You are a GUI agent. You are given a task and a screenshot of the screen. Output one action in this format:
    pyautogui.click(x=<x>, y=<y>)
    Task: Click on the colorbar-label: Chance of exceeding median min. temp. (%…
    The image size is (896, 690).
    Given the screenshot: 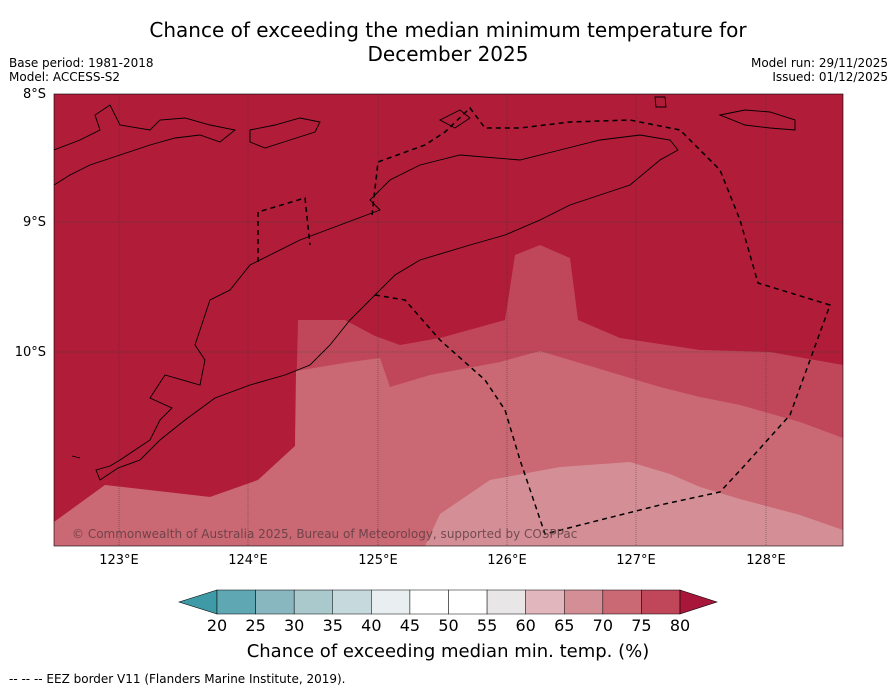 What is the action you would take?
    pyautogui.click(x=448, y=651)
    